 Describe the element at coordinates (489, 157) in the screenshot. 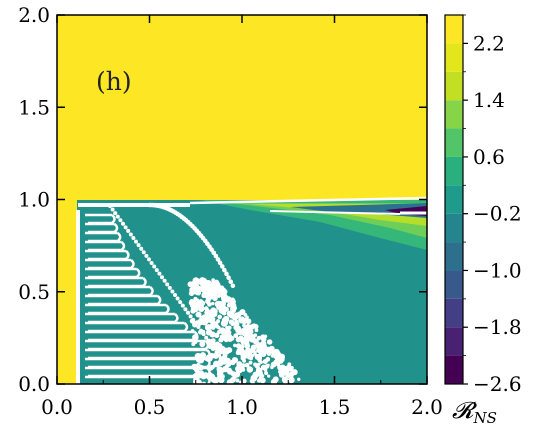

I see `colorbar-tick-label: 0.6` at that location.